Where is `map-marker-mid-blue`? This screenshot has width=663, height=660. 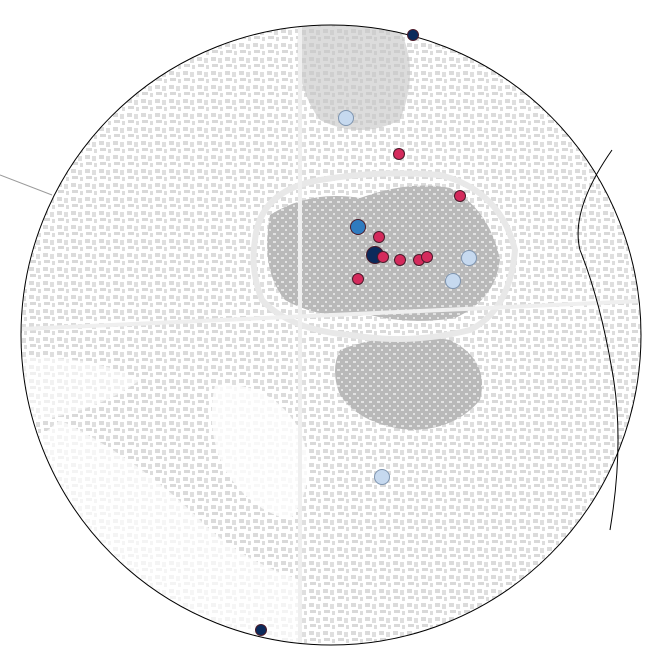
map-marker-mid-blue is located at coordinates (358, 227).